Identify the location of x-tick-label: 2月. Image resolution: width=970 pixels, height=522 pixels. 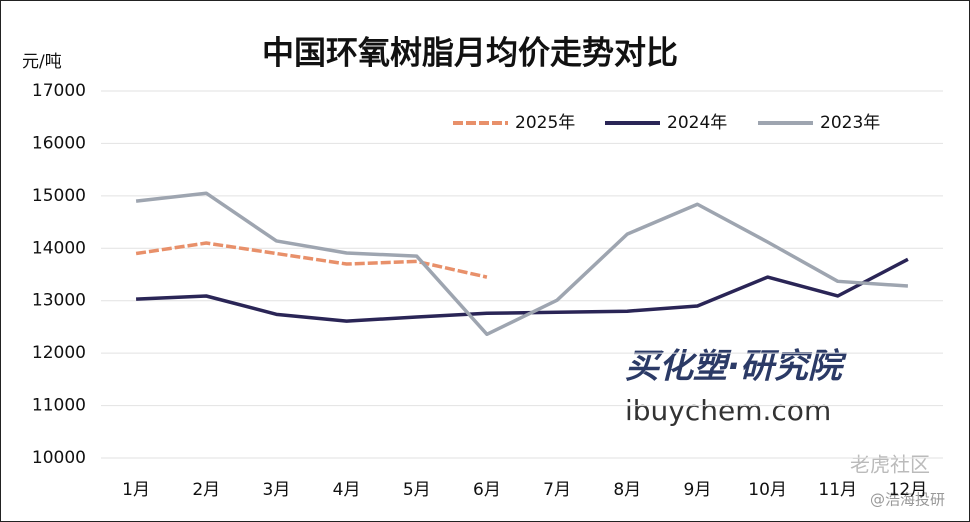
(206, 490).